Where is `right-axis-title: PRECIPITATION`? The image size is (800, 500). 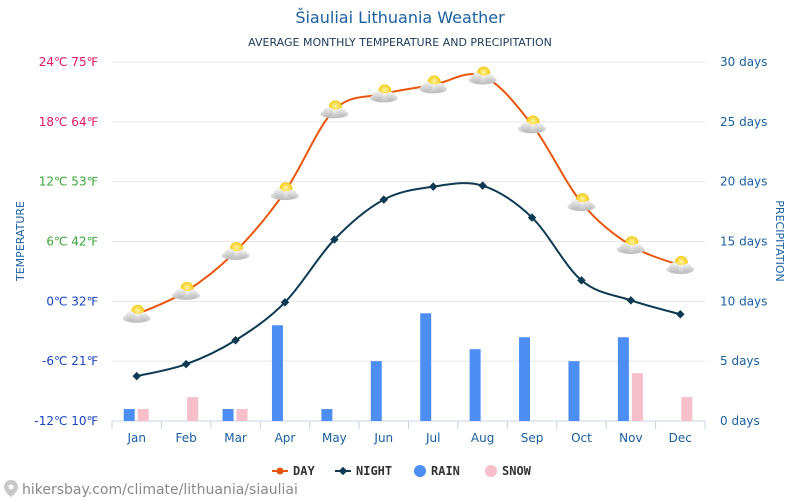 right-axis-title: PRECIPITATION is located at coordinates (779, 240).